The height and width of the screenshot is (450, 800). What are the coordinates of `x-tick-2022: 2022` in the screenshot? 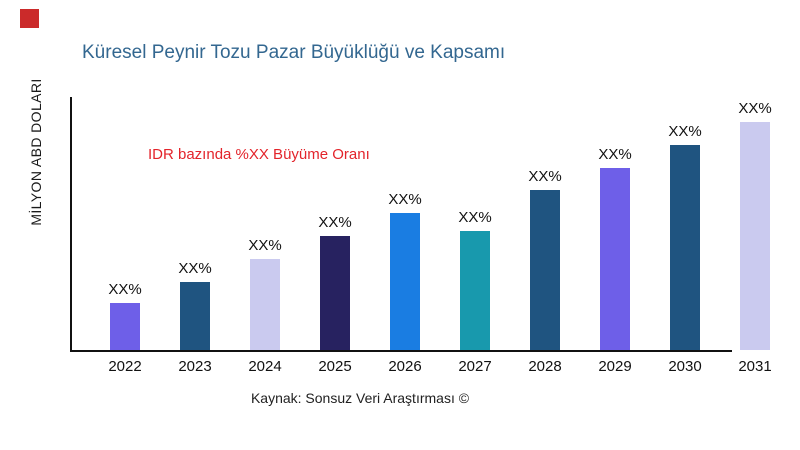 It's located at (125, 366).